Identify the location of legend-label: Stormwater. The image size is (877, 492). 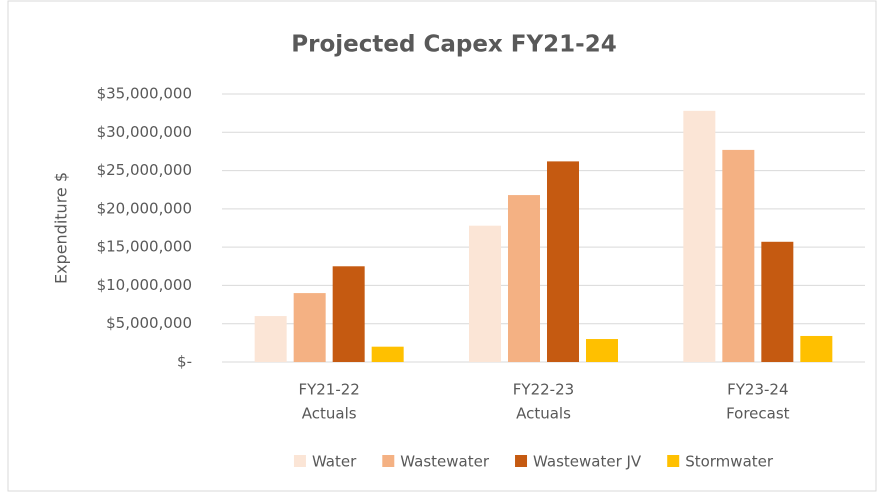
(729, 462).